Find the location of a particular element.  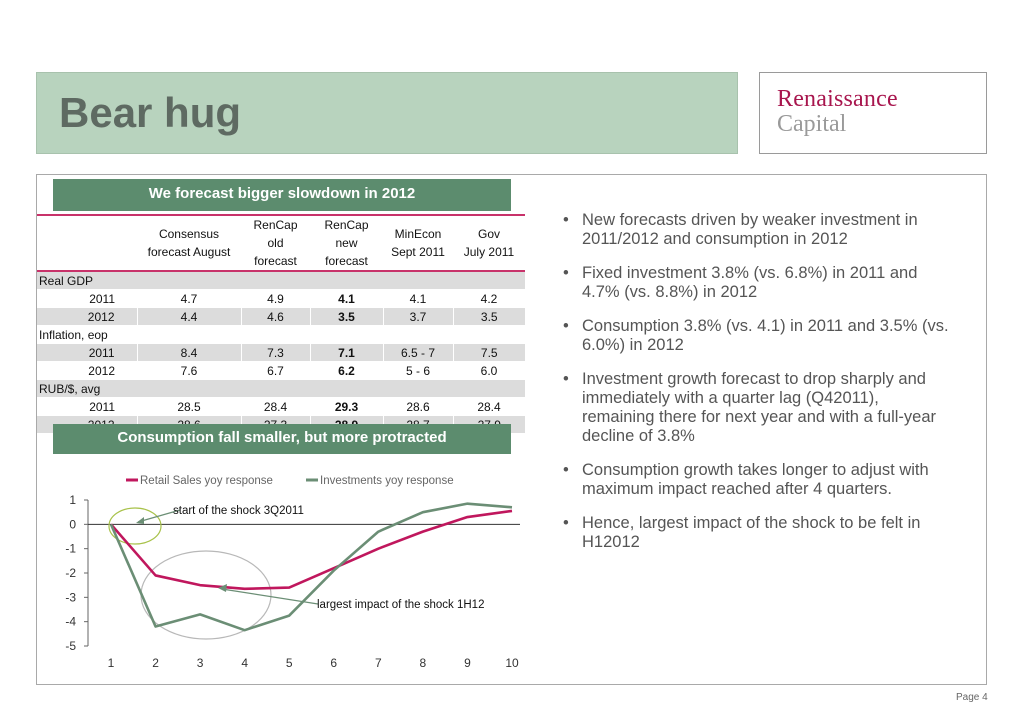

column-header-blank is located at coordinates (87, 243).